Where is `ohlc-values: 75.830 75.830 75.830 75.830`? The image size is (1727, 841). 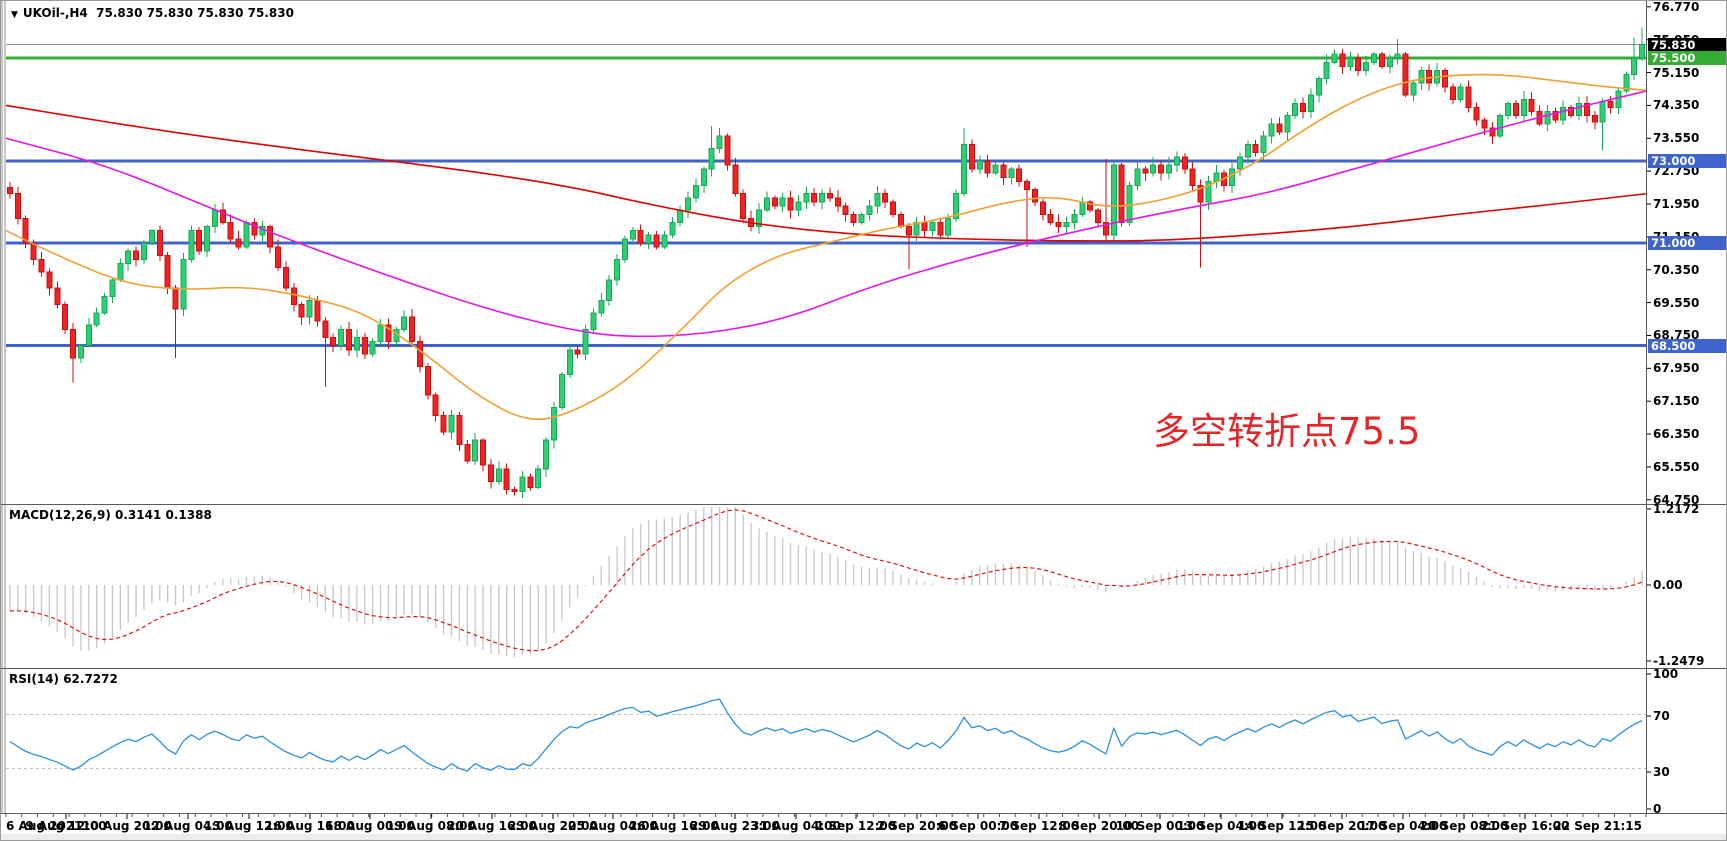 ohlc-values: 75.830 75.830 75.830 75.830 is located at coordinates (195, 13).